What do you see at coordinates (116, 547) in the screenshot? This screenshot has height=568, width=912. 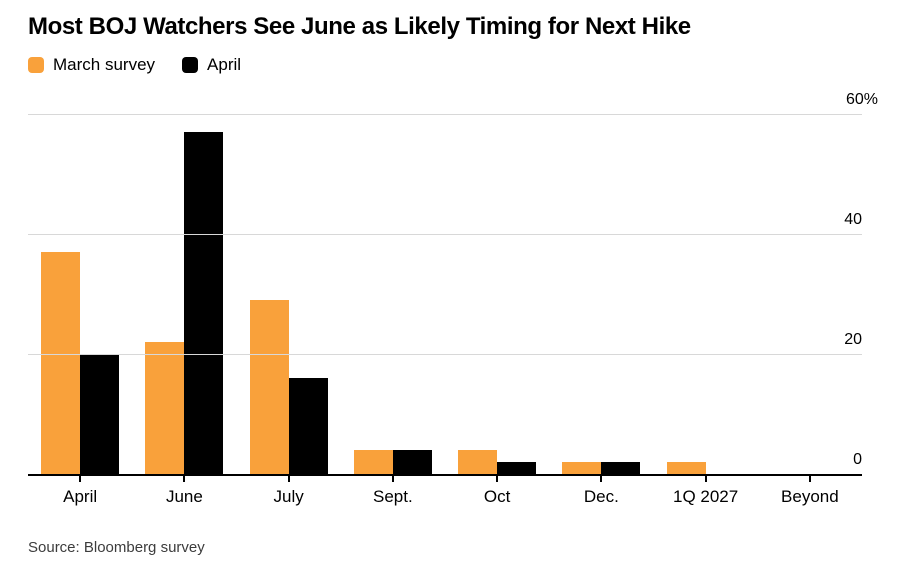 I see `source-note: Source: Bloomberg survey` at bounding box center [116, 547].